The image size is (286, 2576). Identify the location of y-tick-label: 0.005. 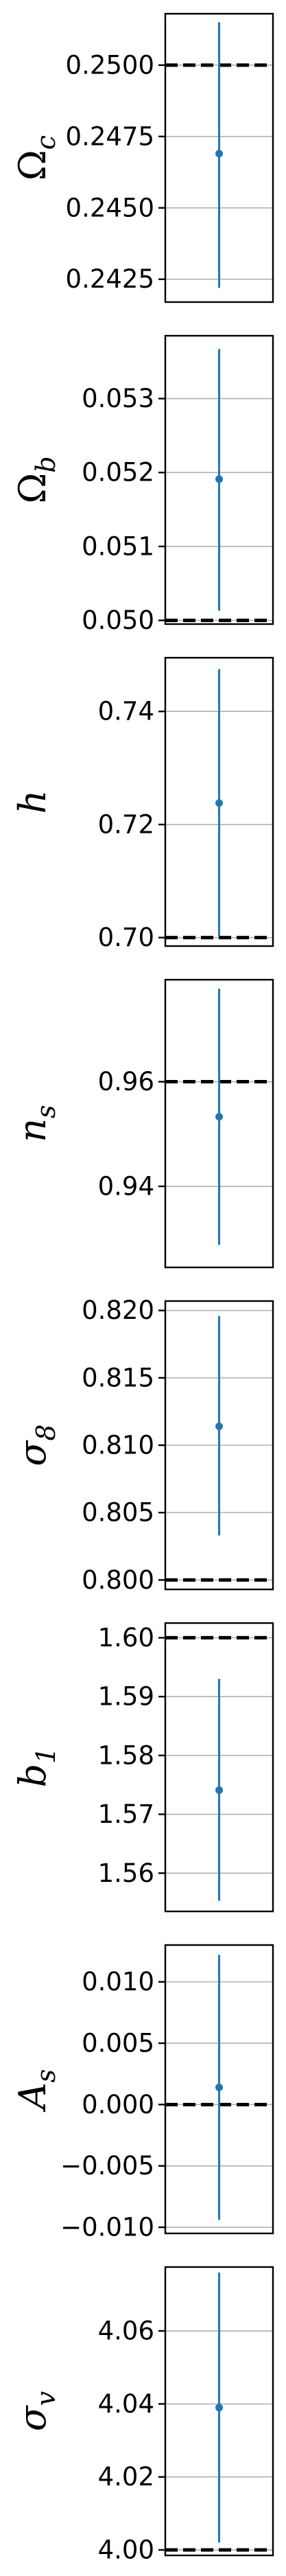
(118, 2043).